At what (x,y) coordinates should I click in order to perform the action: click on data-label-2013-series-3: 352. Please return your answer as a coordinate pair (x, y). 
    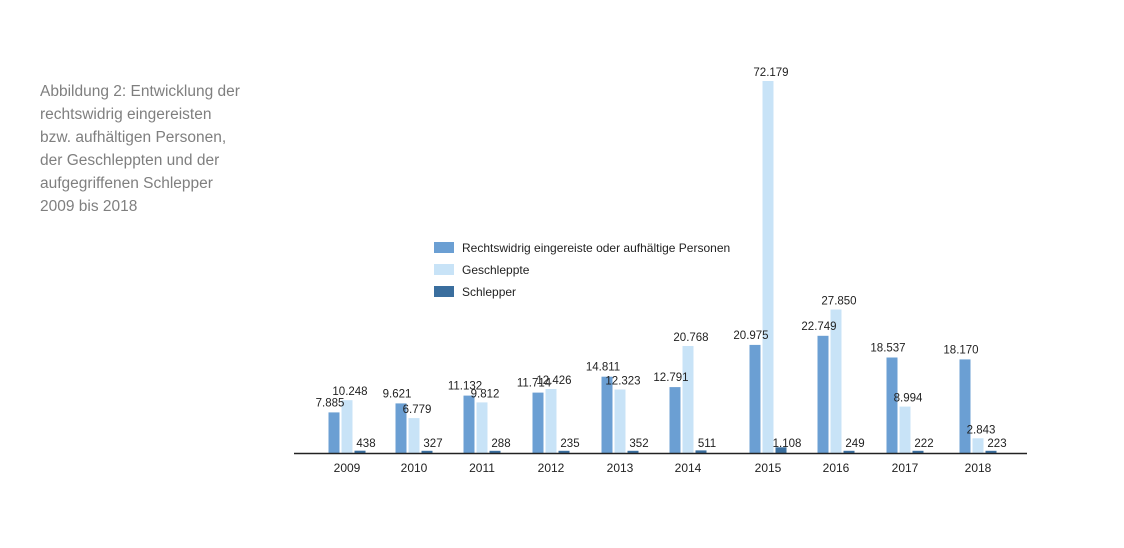
    Looking at the image, I should click on (638, 444).